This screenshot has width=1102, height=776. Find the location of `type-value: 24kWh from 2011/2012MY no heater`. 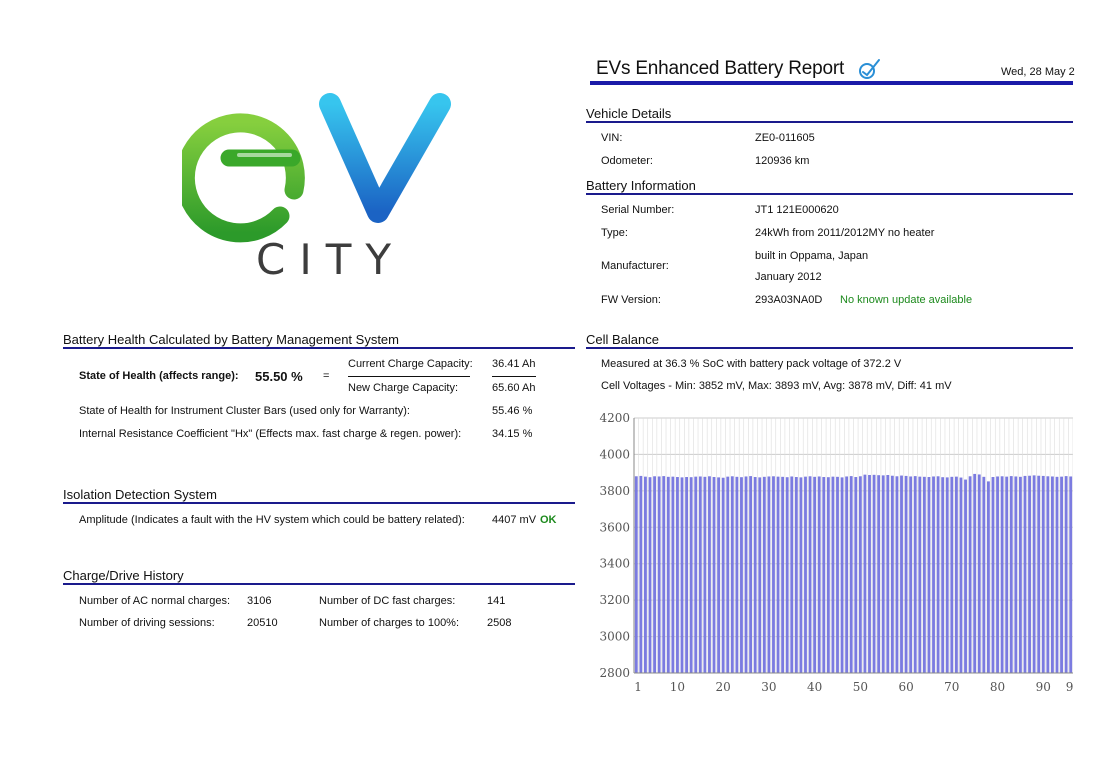

type-value: 24kWh from 2011/2012MY no heater is located at coordinates (845, 233).